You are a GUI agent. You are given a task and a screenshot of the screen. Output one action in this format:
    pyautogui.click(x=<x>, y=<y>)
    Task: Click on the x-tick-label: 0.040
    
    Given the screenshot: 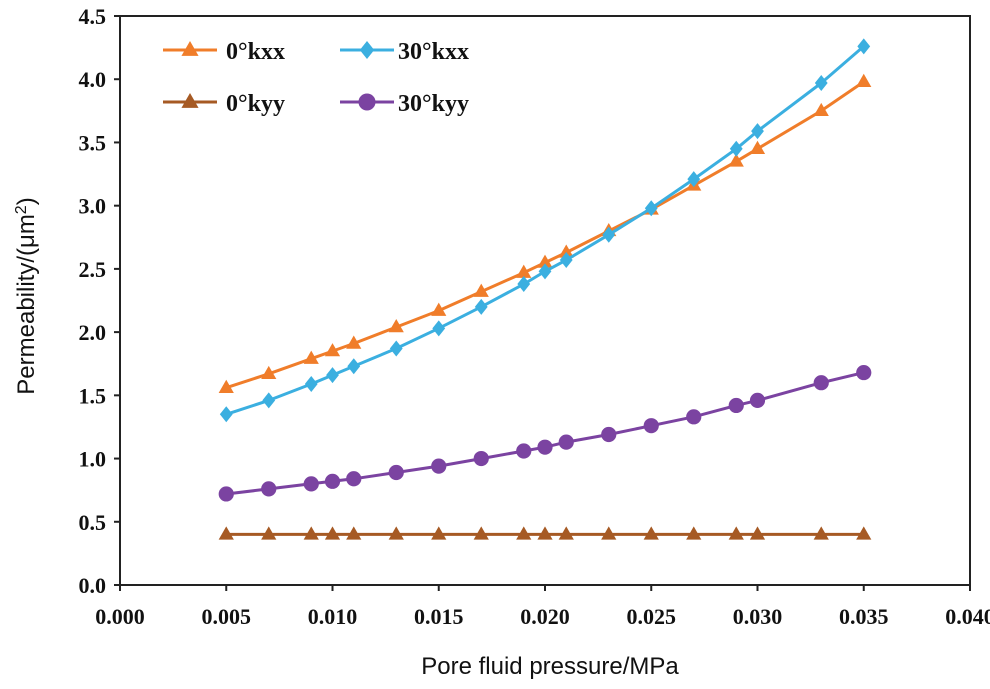 What is the action you would take?
    pyautogui.click(x=967, y=616)
    